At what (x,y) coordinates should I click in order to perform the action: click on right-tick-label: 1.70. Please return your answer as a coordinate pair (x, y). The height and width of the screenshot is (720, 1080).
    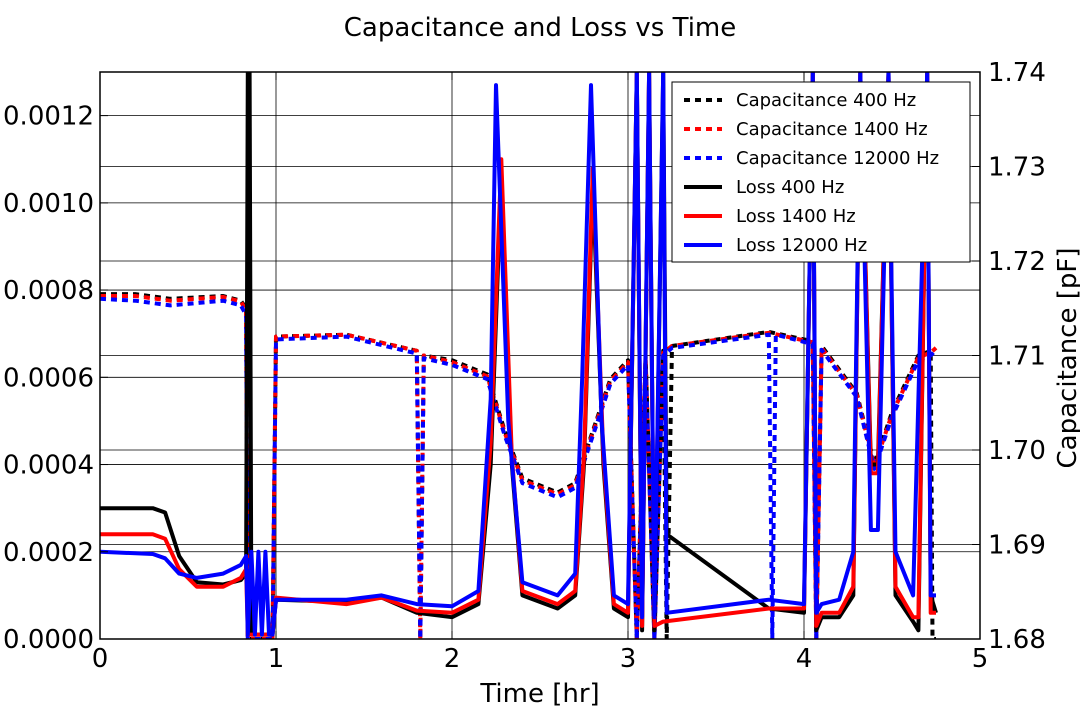
    Looking at the image, I should click on (1017, 451).